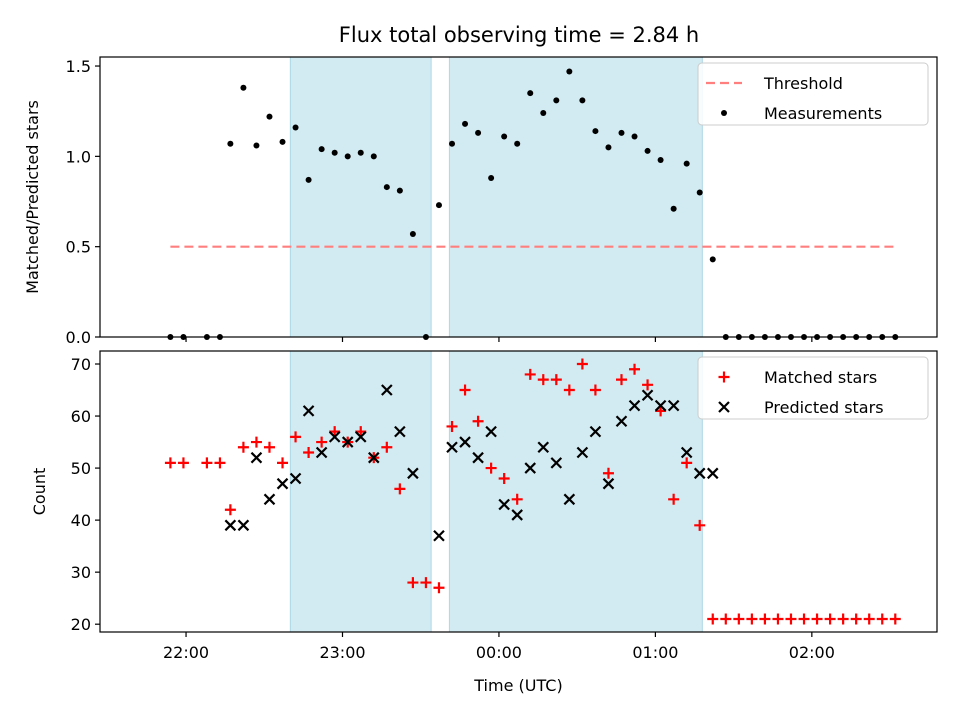  What do you see at coordinates (823, 113) in the screenshot?
I see `legend-label: Measurements` at bounding box center [823, 113].